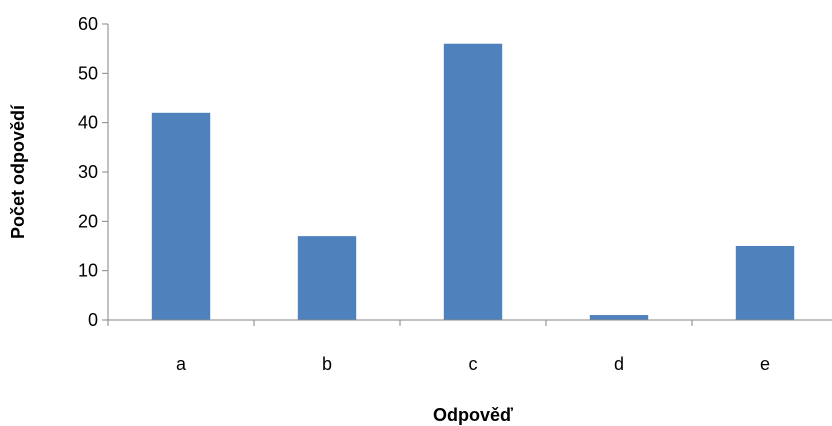  Describe the element at coordinates (88, 24) in the screenshot. I see `y-tick-label: 60` at that location.